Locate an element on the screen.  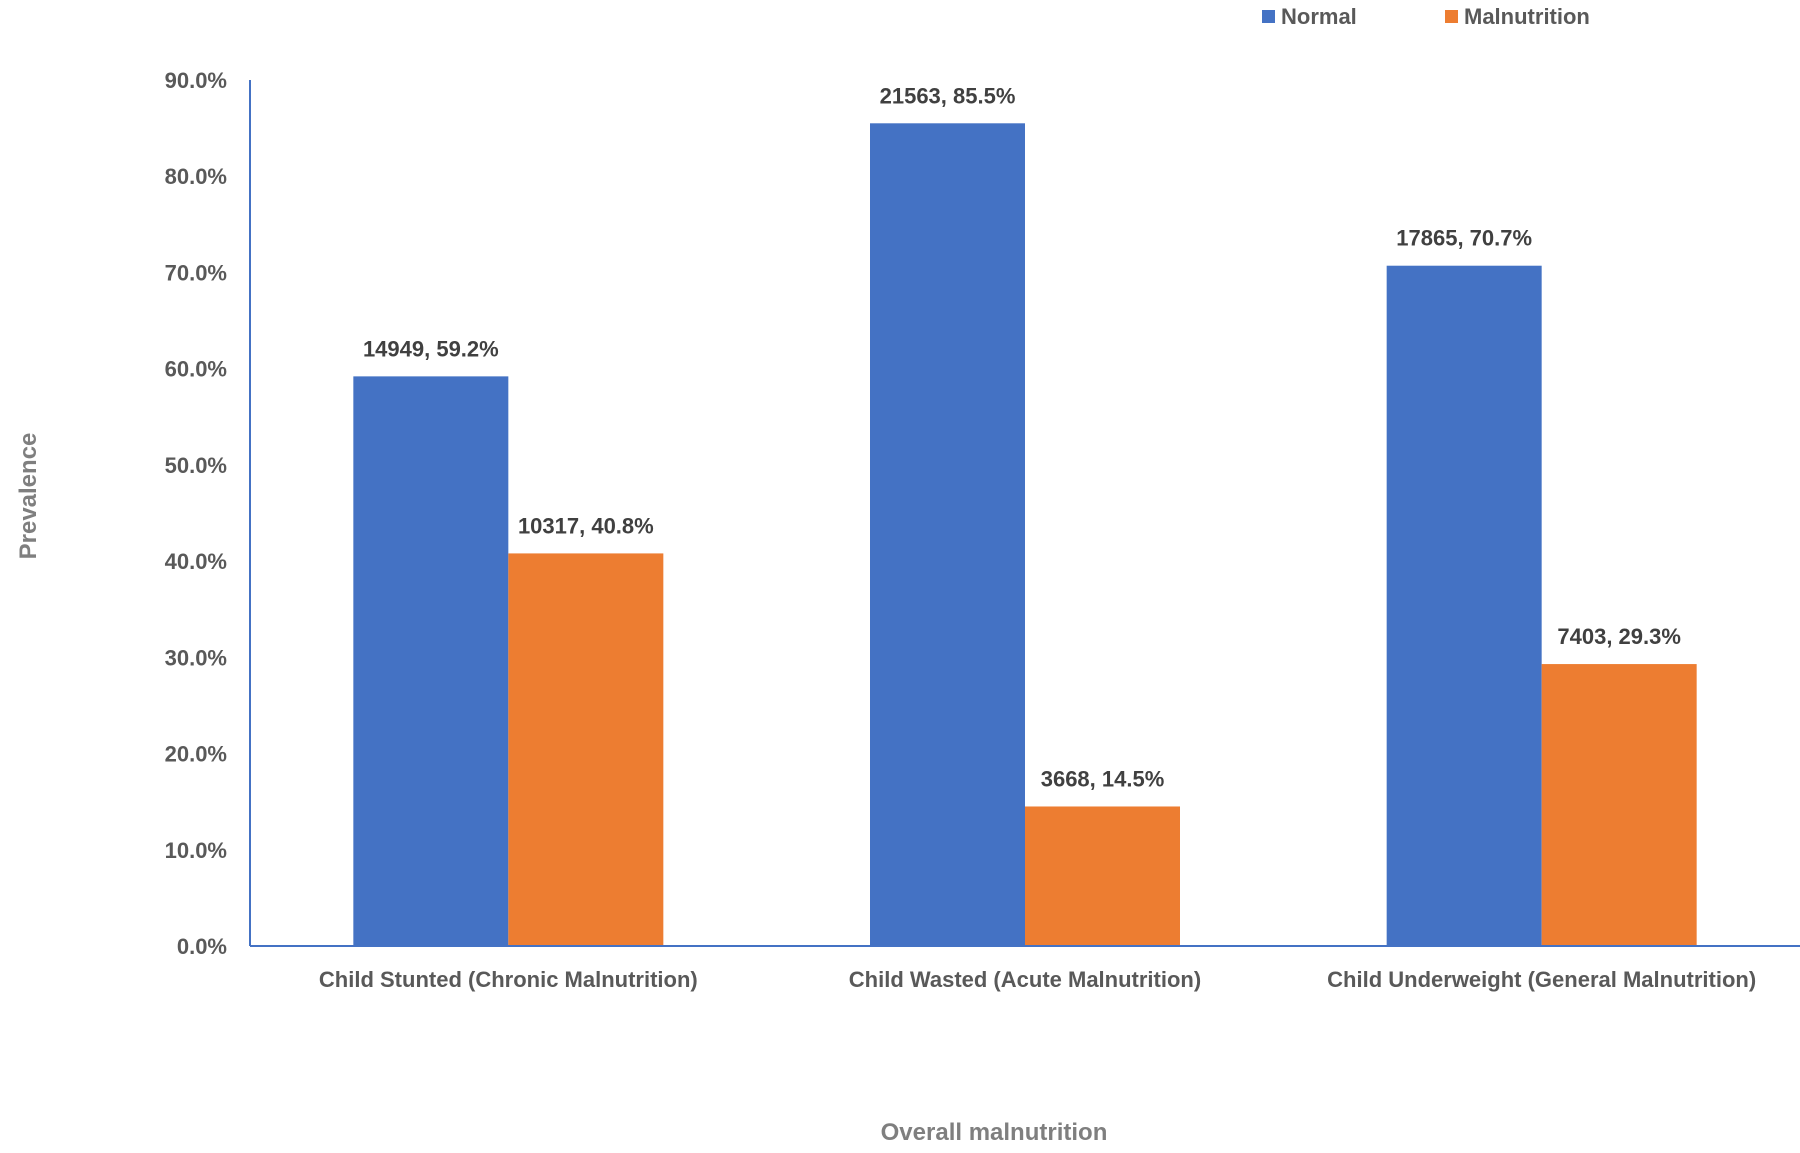
y-tick-label: 30.0% is located at coordinates (196, 657).